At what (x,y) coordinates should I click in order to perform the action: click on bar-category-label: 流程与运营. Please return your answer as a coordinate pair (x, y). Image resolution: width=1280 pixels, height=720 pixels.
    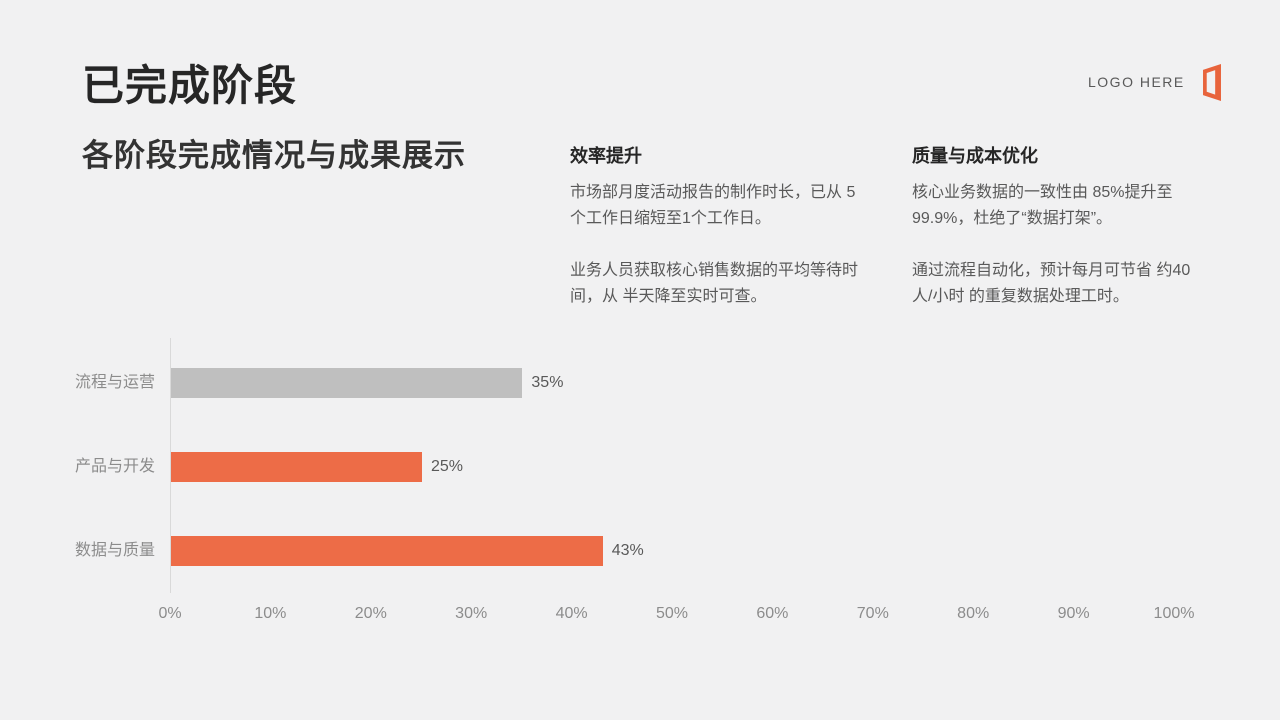
    Looking at the image, I should click on (114, 382).